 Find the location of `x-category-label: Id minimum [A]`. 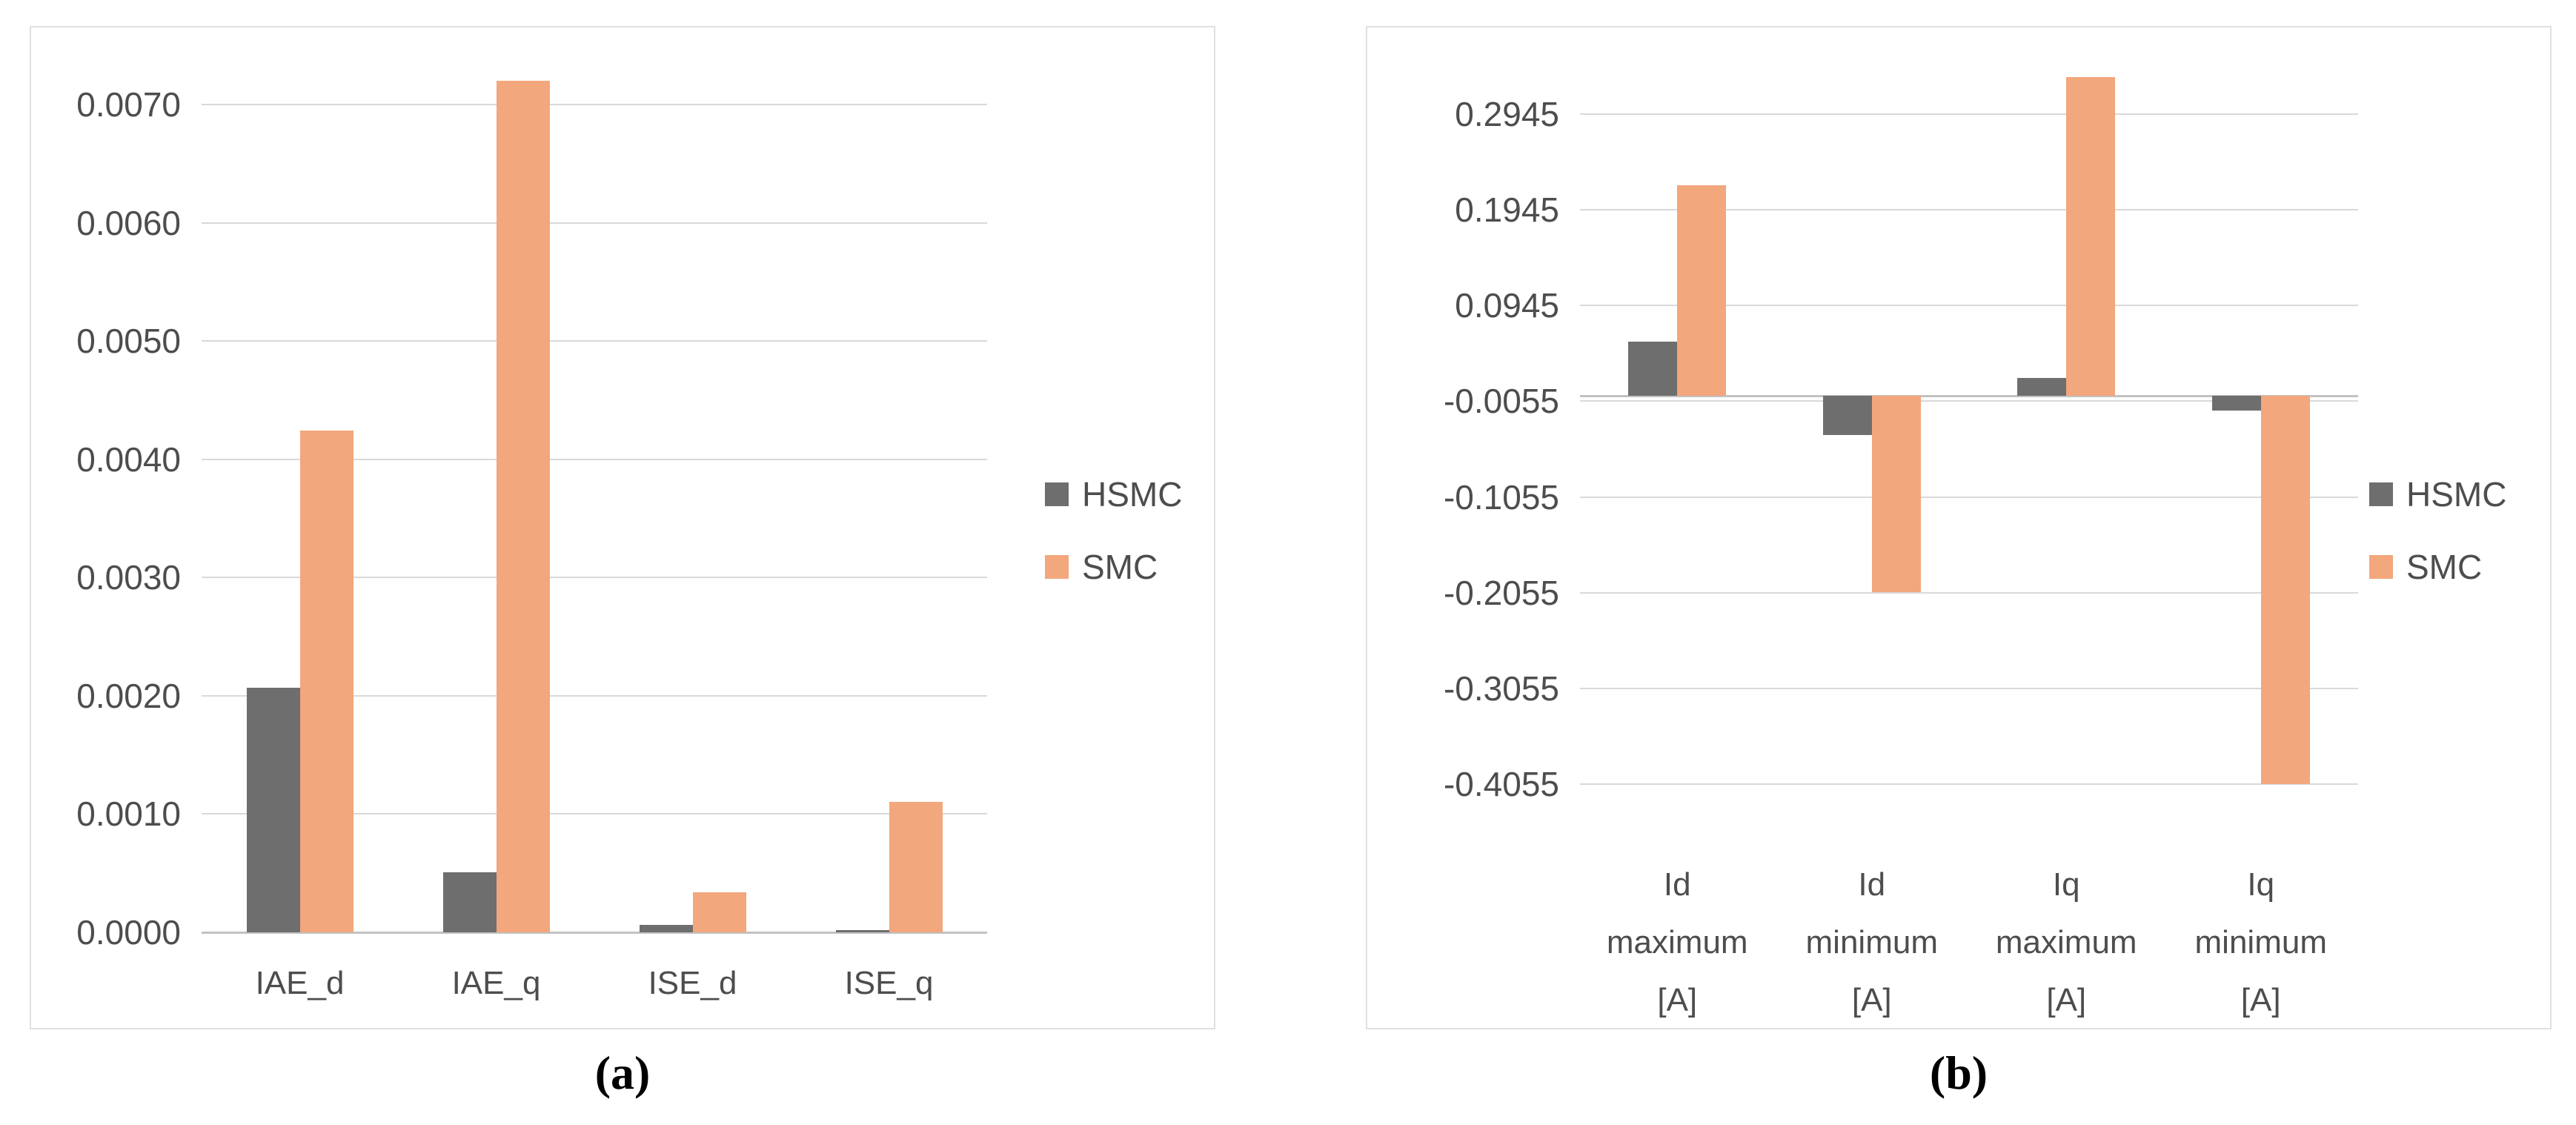

x-category-label: Id minimum [A] is located at coordinates (1872, 943).